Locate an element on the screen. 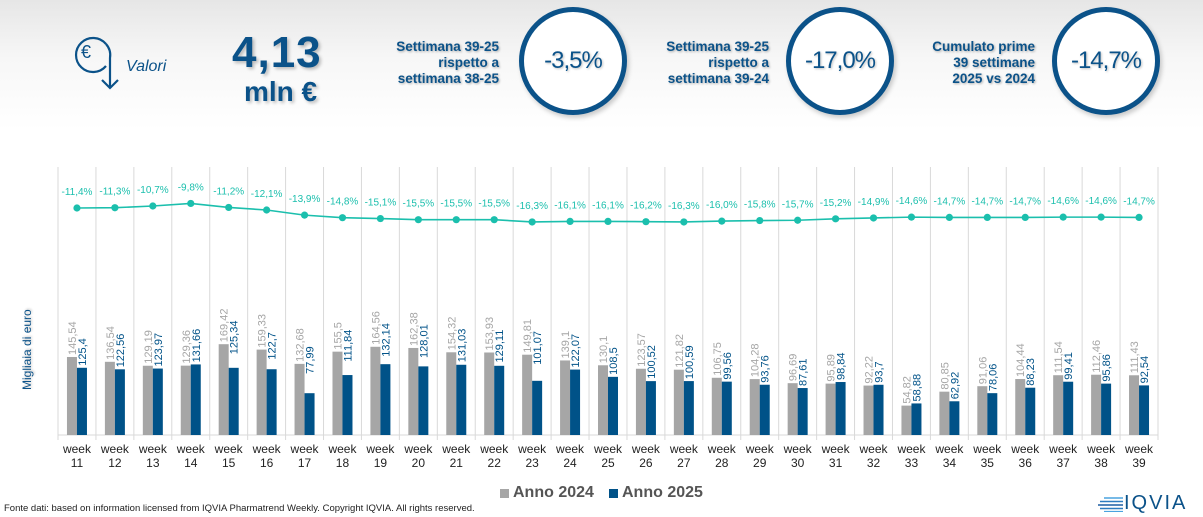 The image size is (1203, 517). legend-label: Anno 2024 is located at coordinates (553, 492).